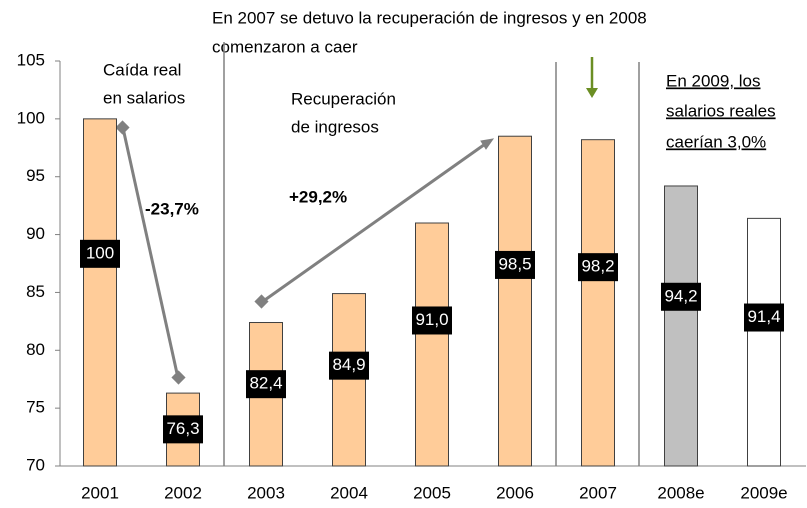 The width and height of the screenshot is (807, 508). What do you see at coordinates (142, 69) in the screenshot?
I see `annotation: Caída real` at bounding box center [142, 69].